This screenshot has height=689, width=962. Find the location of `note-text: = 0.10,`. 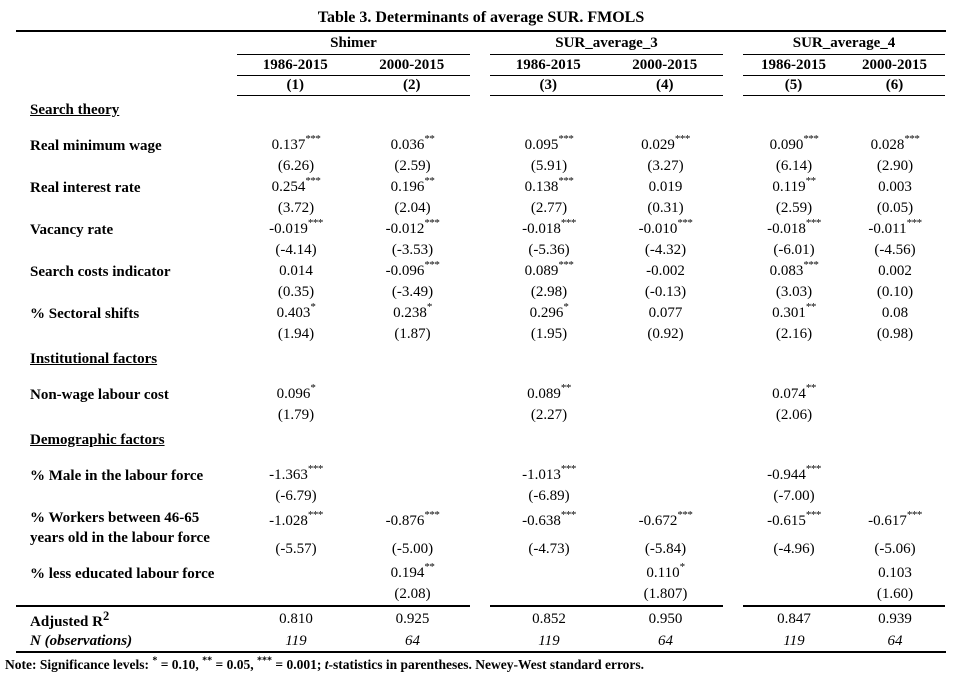

note-text: = 0.10, is located at coordinates (180, 664).